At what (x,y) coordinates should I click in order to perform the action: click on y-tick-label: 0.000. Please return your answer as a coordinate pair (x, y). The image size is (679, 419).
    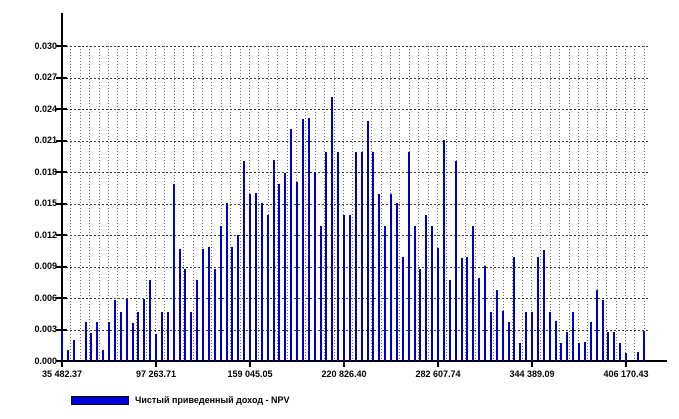
    Looking at the image, I should click on (45, 360).